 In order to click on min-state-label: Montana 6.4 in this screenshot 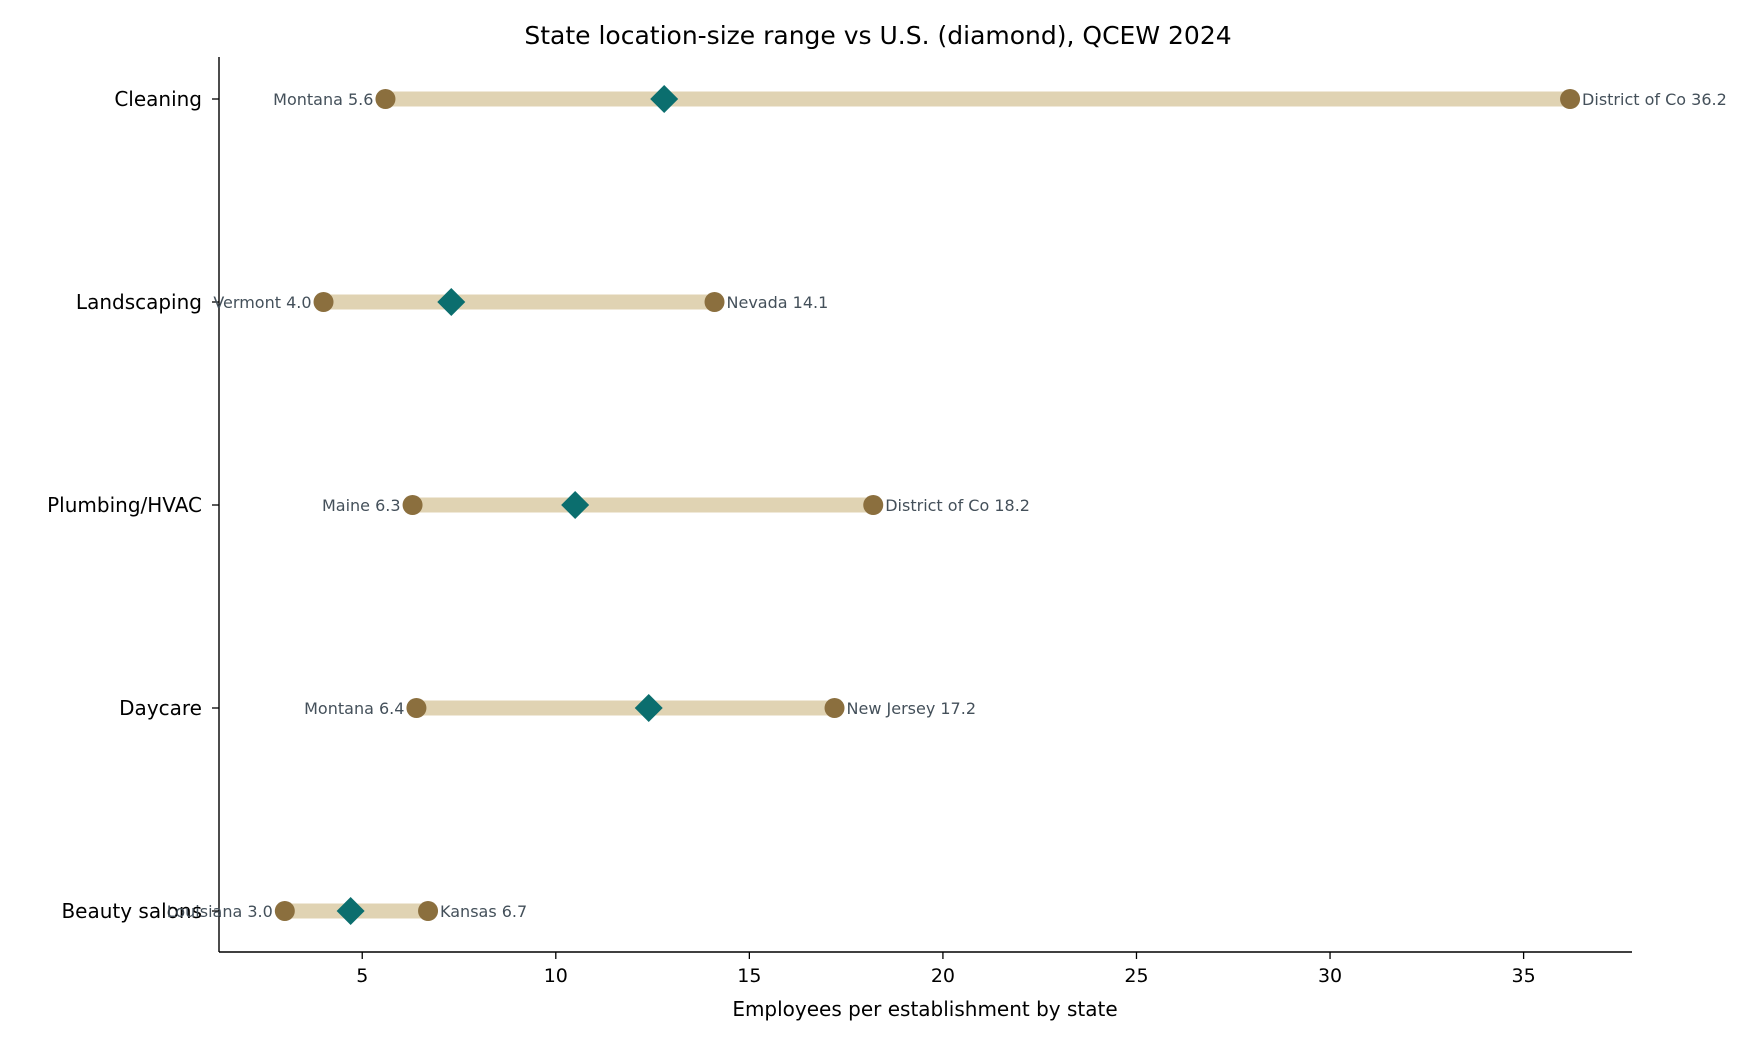, I will do `click(354, 708)`.